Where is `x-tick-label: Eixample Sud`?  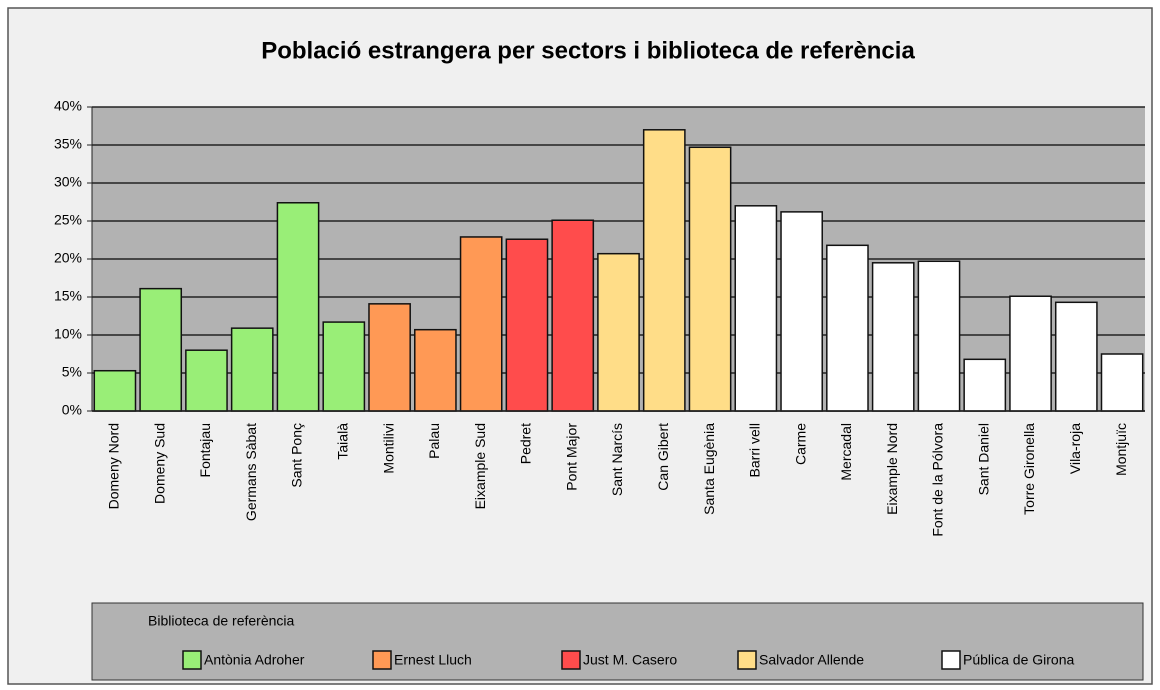 x-tick-label: Eixample Sud is located at coordinates (480, 466).